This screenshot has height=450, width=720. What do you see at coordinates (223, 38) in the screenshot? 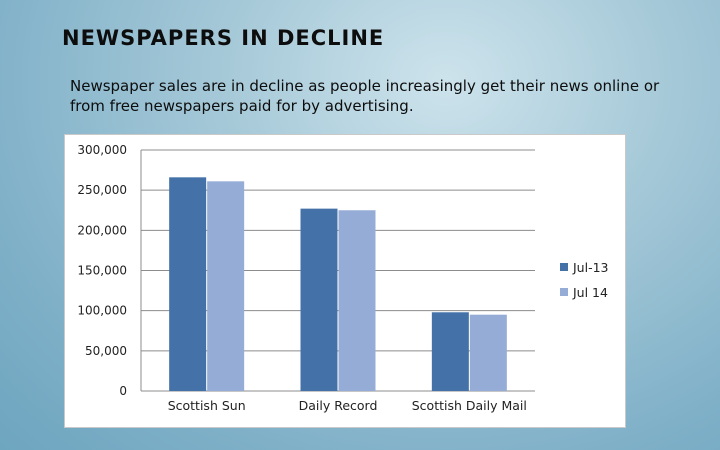
I see `slide-title: NEWSPAPERS IN DECLINE` at bounding box center [223, 38].